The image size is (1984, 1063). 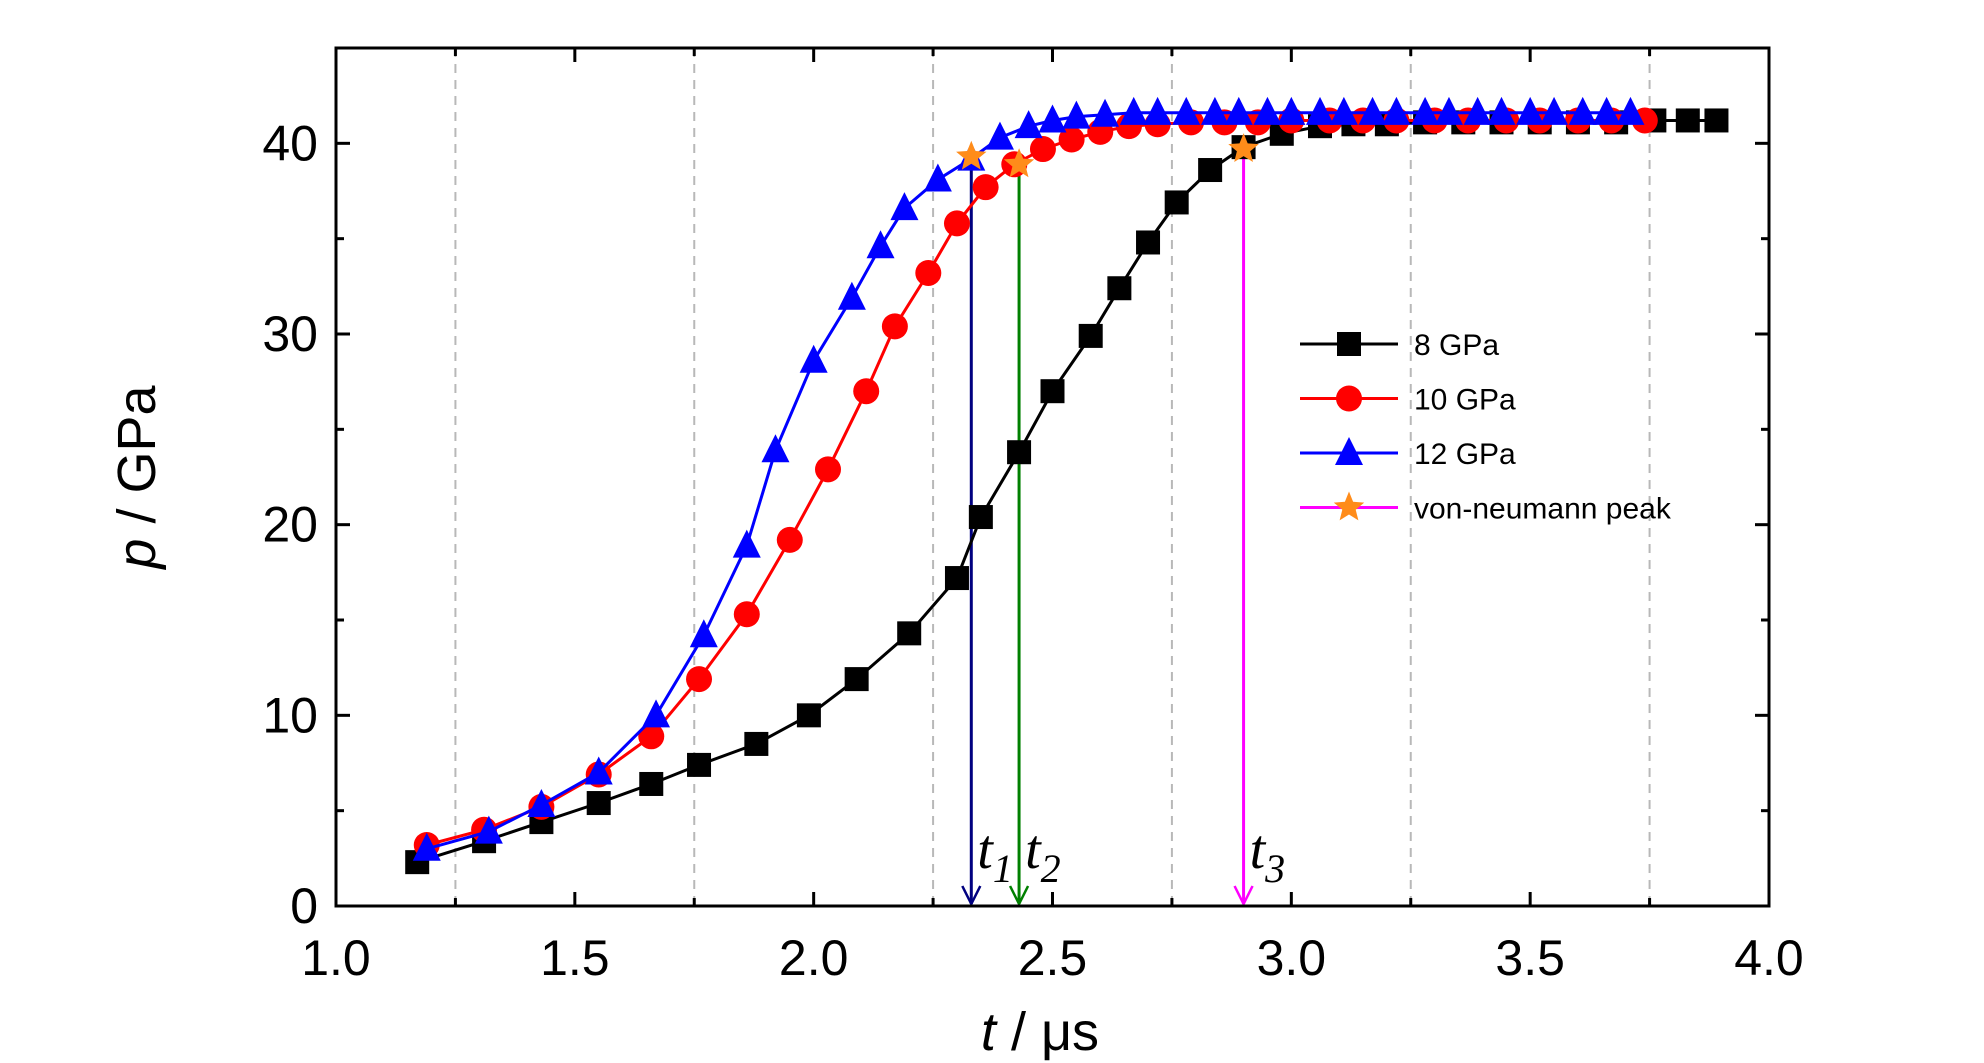 What do you see at coordinates (814, 958) in the screenshot?
I see `x-tick-label: 2.0` at bounding box center [814, 958].